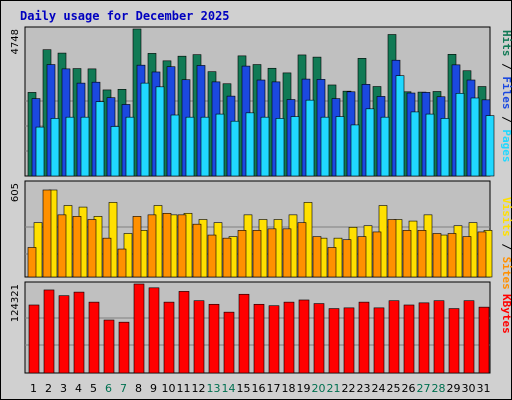  I want to click on legend-entry: Sites, so click(506, 273).